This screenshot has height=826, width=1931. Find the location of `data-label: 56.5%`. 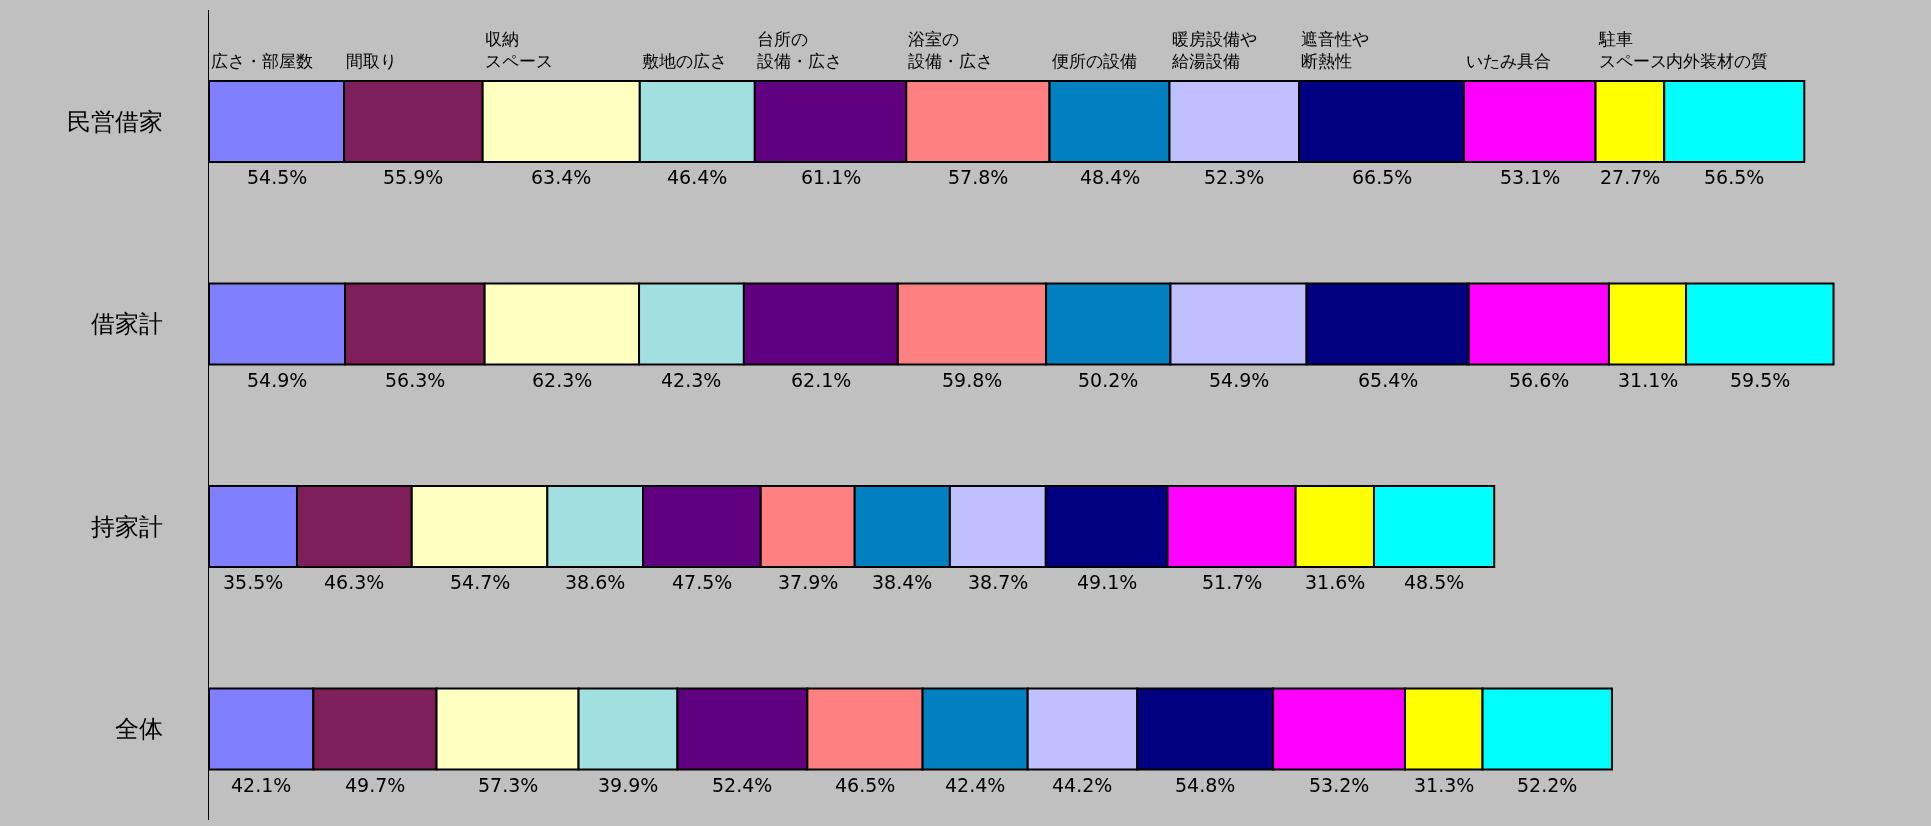

data-label: 56.5% is located at coordinates (1734, 177).